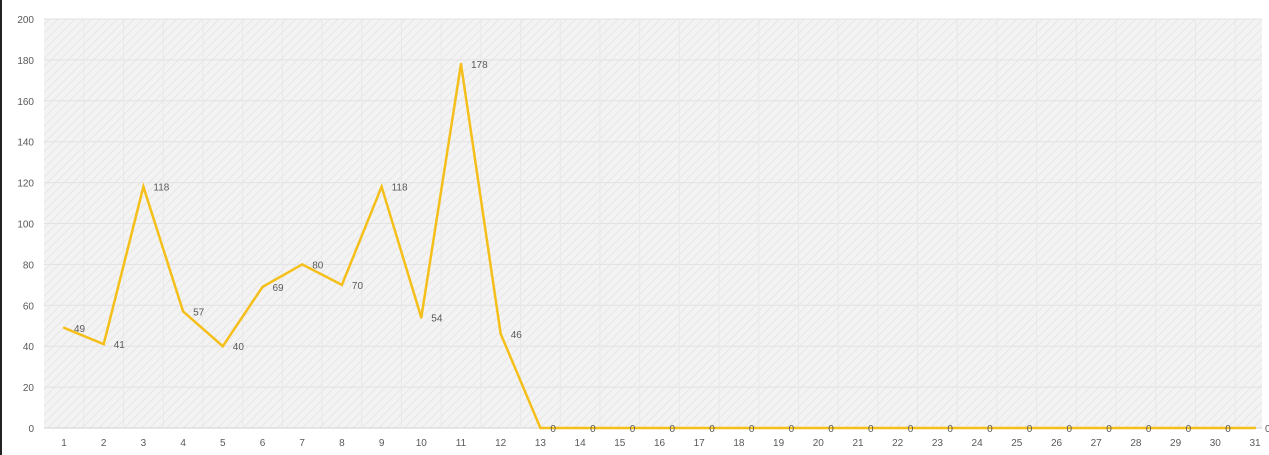  I want to click on x-axis-tick-label: 25, so click(1017, 443).